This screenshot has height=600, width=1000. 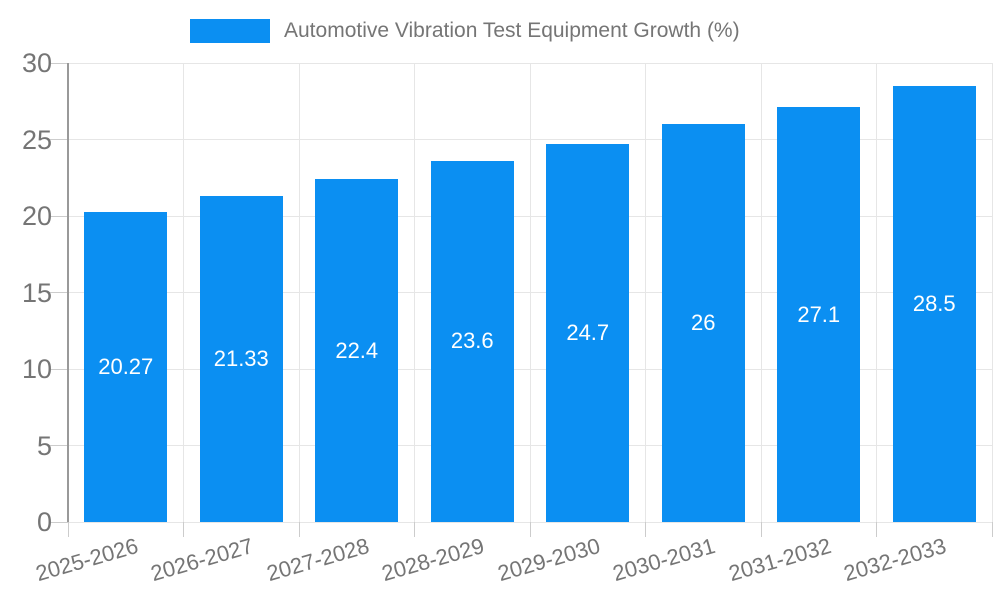 I want to click on y-axis-line, so click(x=68, y=292).